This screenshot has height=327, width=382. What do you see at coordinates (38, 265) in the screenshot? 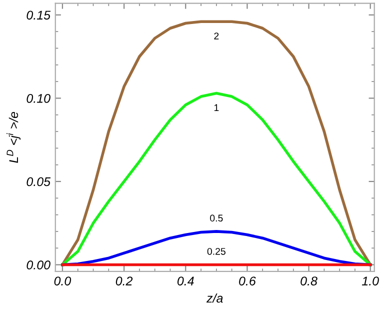
I see `y-tick-label: 0.00` at bounding box center [38, 265].